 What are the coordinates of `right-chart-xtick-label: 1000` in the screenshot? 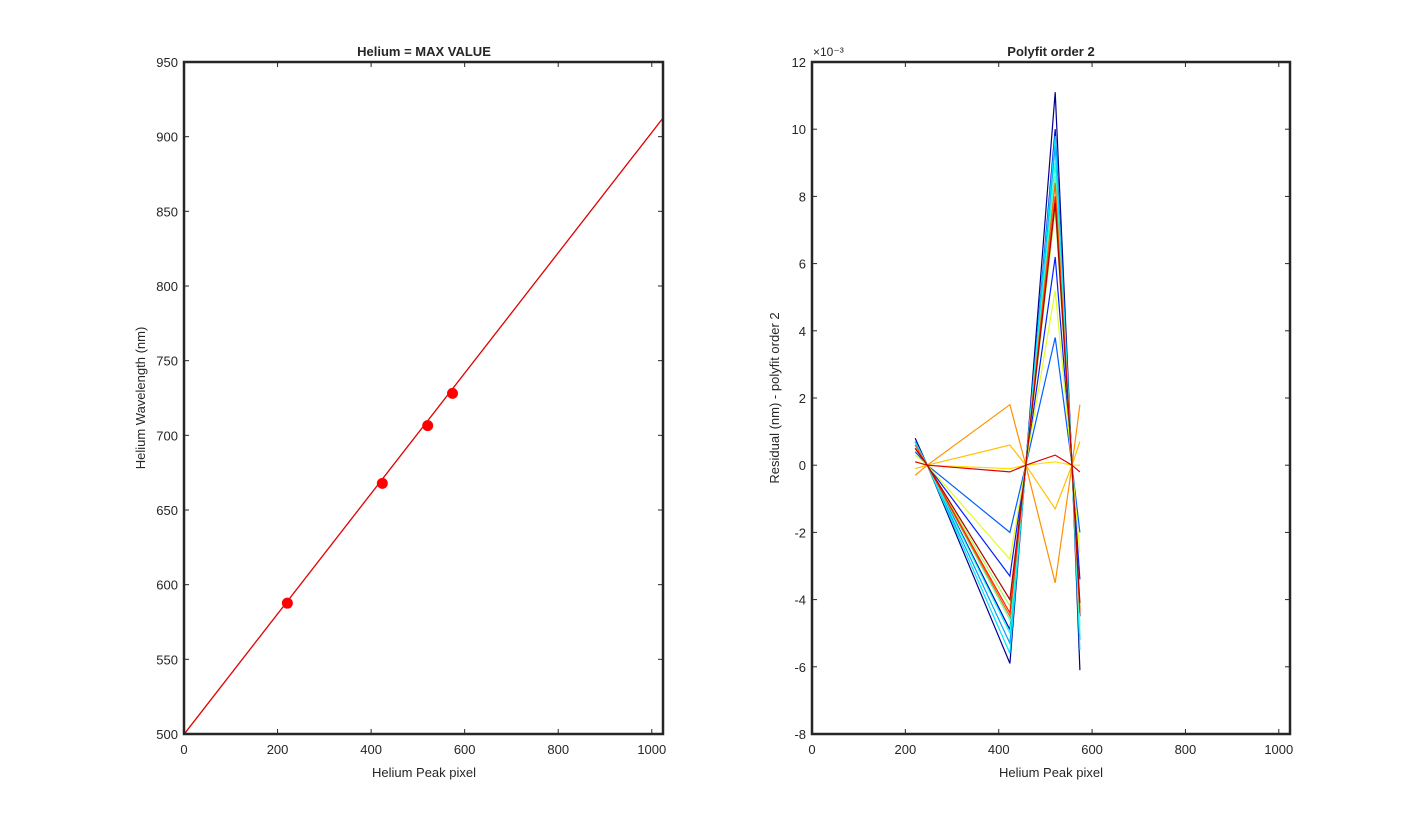 It's located at (1278, 749).